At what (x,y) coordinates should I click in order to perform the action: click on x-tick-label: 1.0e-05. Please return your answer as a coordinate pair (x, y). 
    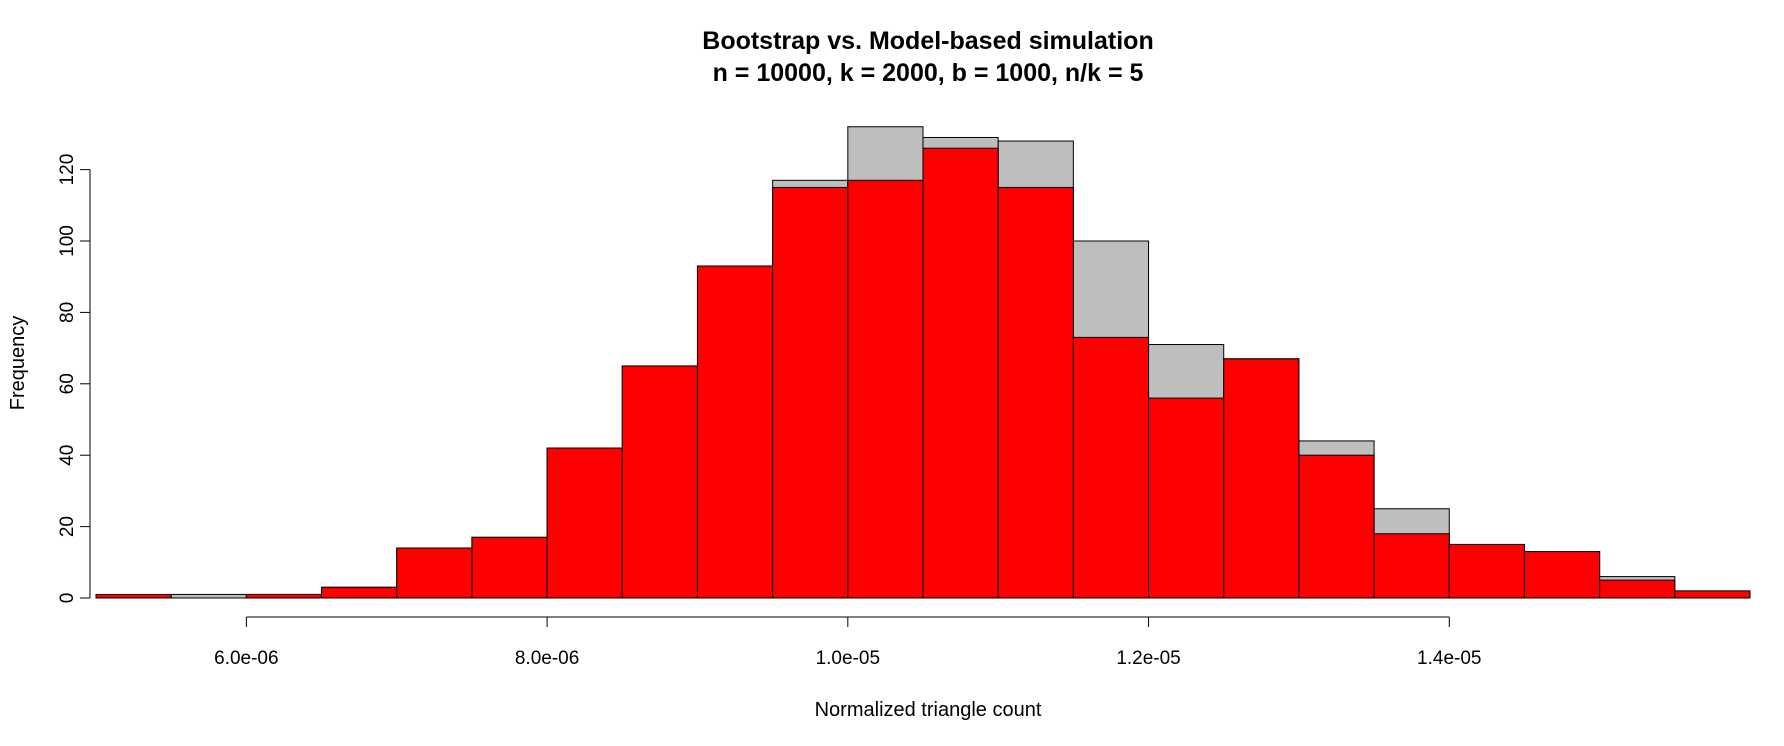
    Looking at the image, I should click on (848, 658).